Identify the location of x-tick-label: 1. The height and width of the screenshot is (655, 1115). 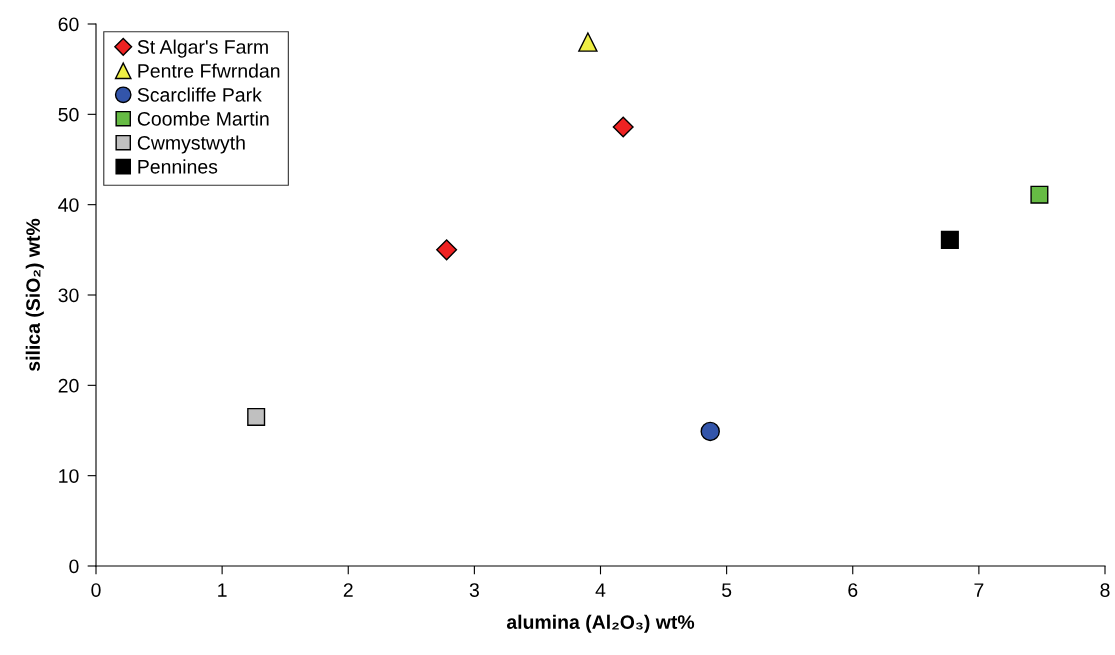
(222, 590).